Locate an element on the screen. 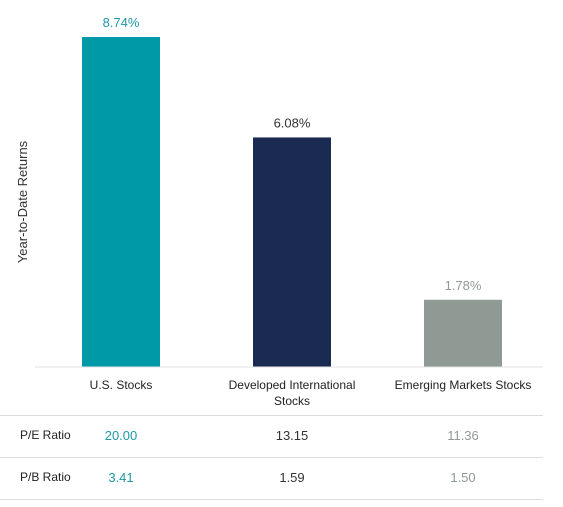  metric-name: P/B Ratio is located at coordinates (45, 477).